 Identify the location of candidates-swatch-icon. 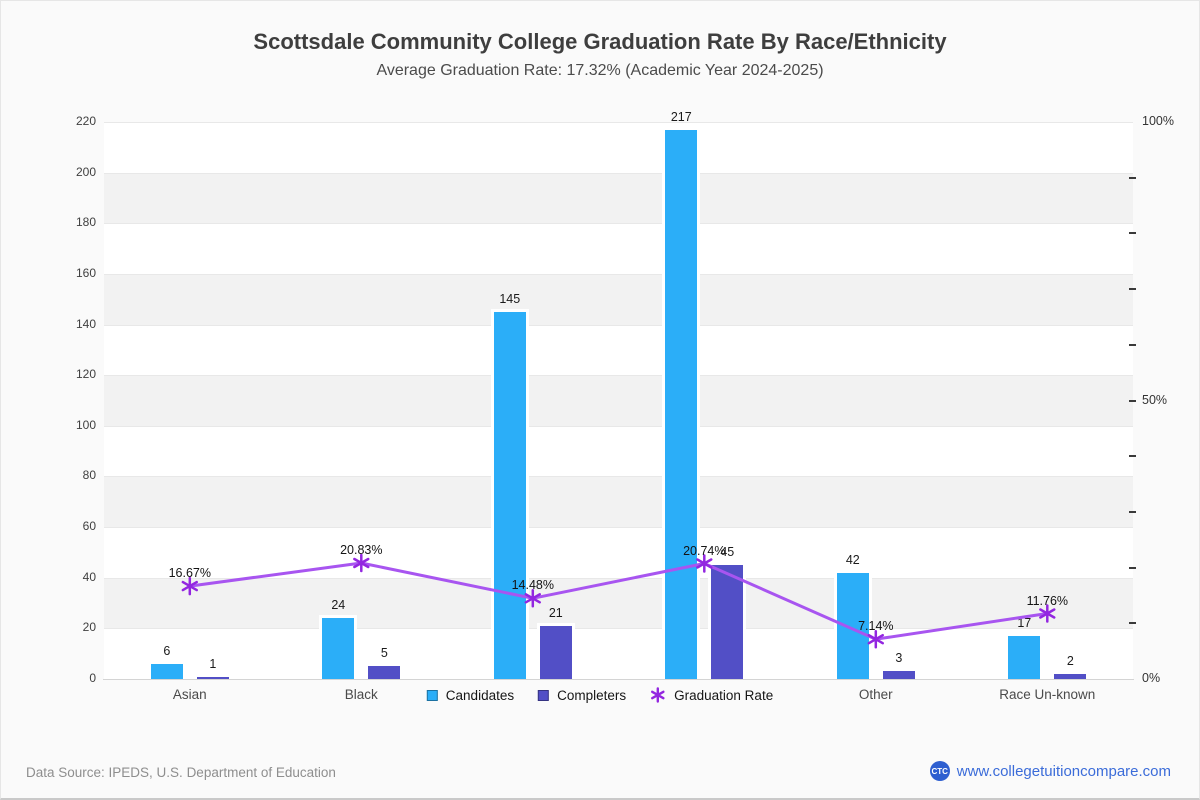
(432, 695).